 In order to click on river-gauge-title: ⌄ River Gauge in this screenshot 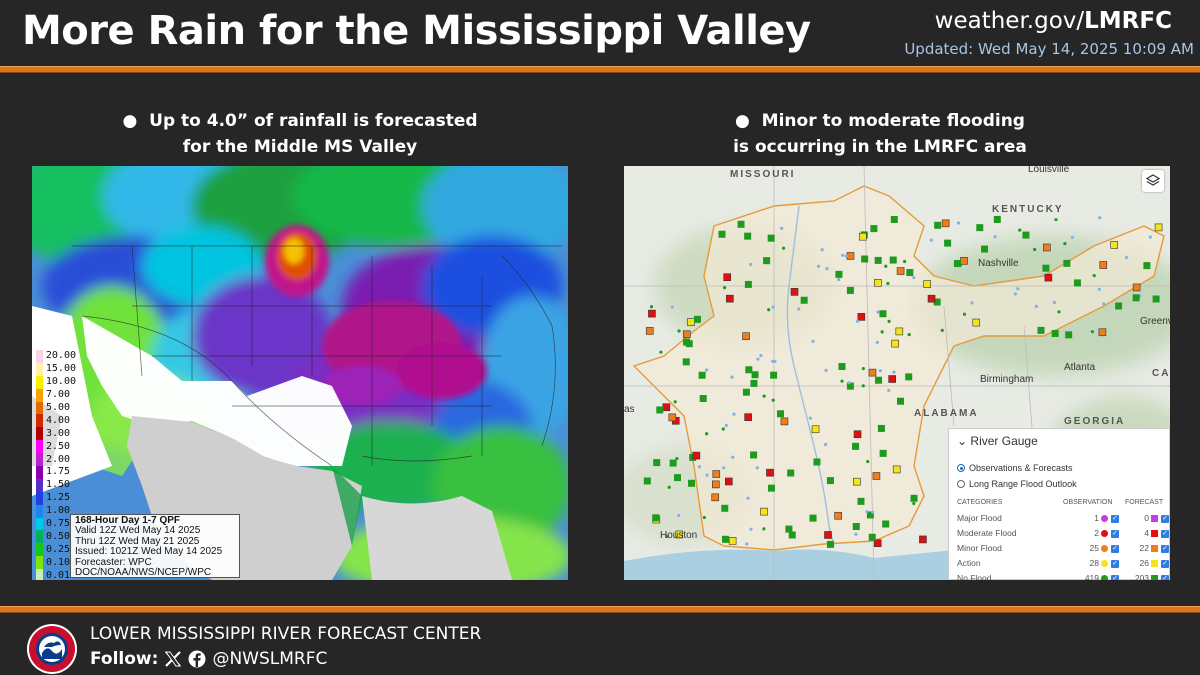, I will do `click(997, 441)`.